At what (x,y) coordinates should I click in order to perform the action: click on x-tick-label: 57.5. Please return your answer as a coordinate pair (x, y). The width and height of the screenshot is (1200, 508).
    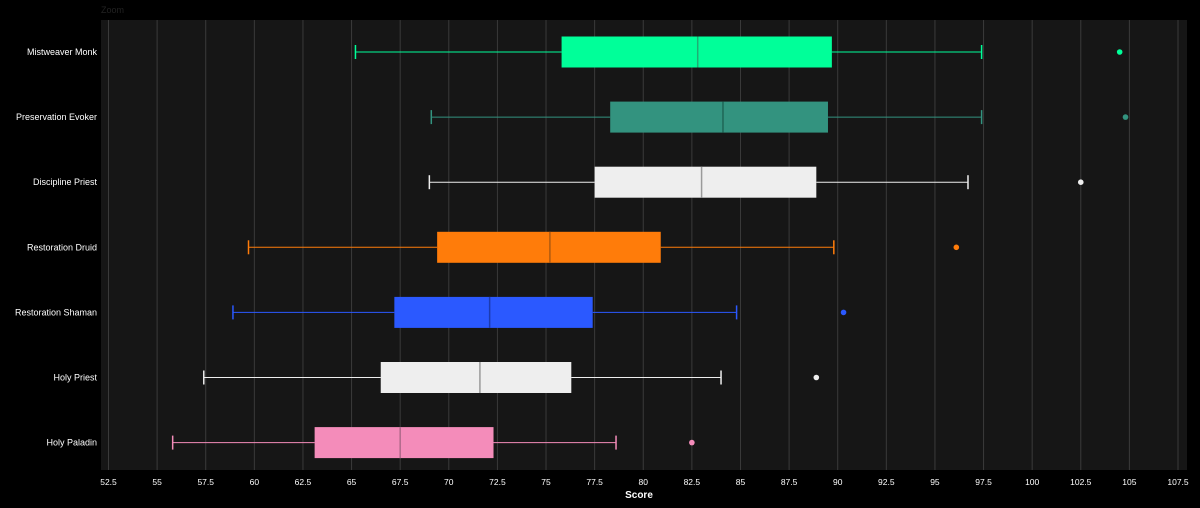
    Looking at the image, I should click on (205, 482).